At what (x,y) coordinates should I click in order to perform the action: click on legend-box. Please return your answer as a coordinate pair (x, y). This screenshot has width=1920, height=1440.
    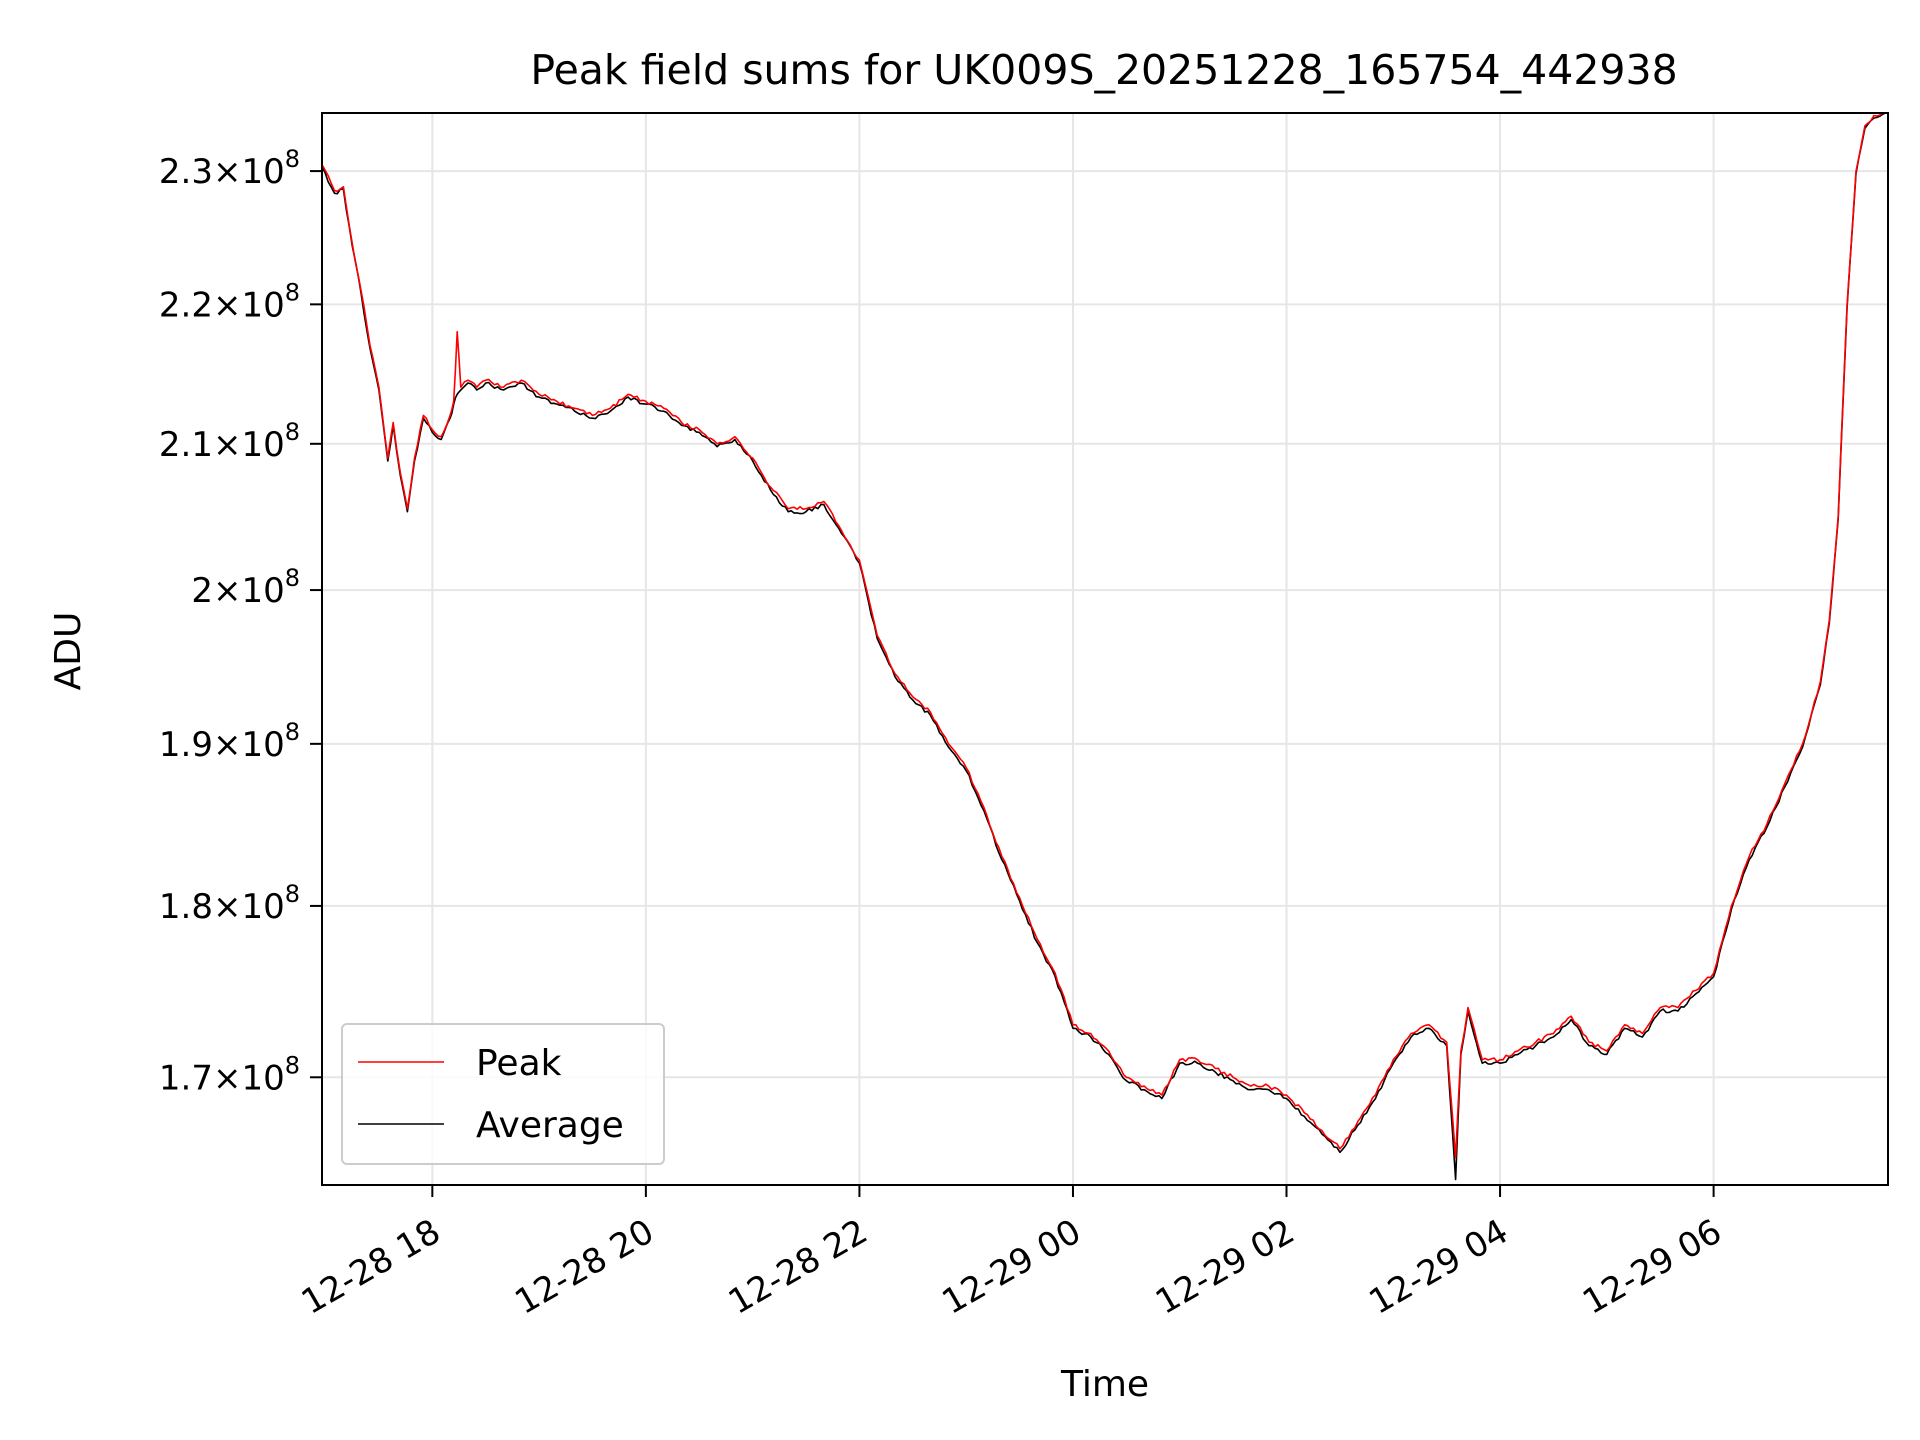
    Looking at the image, I should click on (503, 1094).